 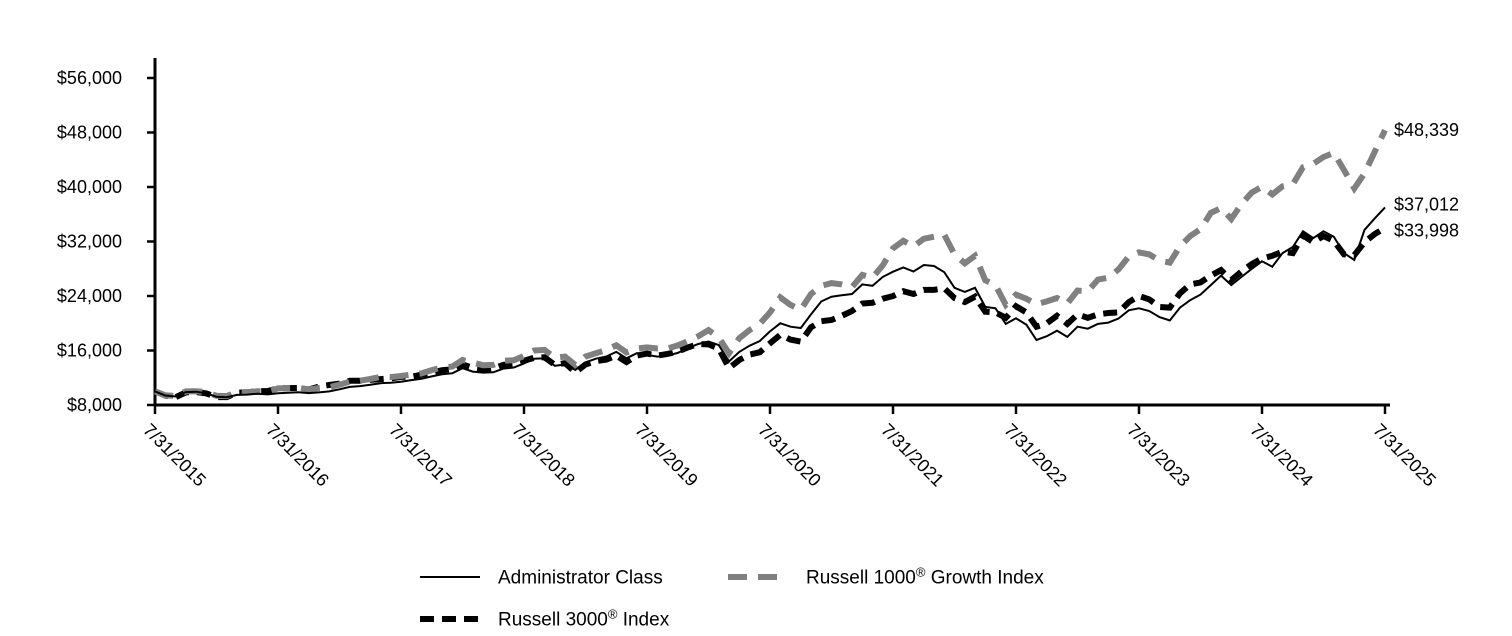 I want to click on series-end-value-label: $48,339, so click(x=1426, y=130).